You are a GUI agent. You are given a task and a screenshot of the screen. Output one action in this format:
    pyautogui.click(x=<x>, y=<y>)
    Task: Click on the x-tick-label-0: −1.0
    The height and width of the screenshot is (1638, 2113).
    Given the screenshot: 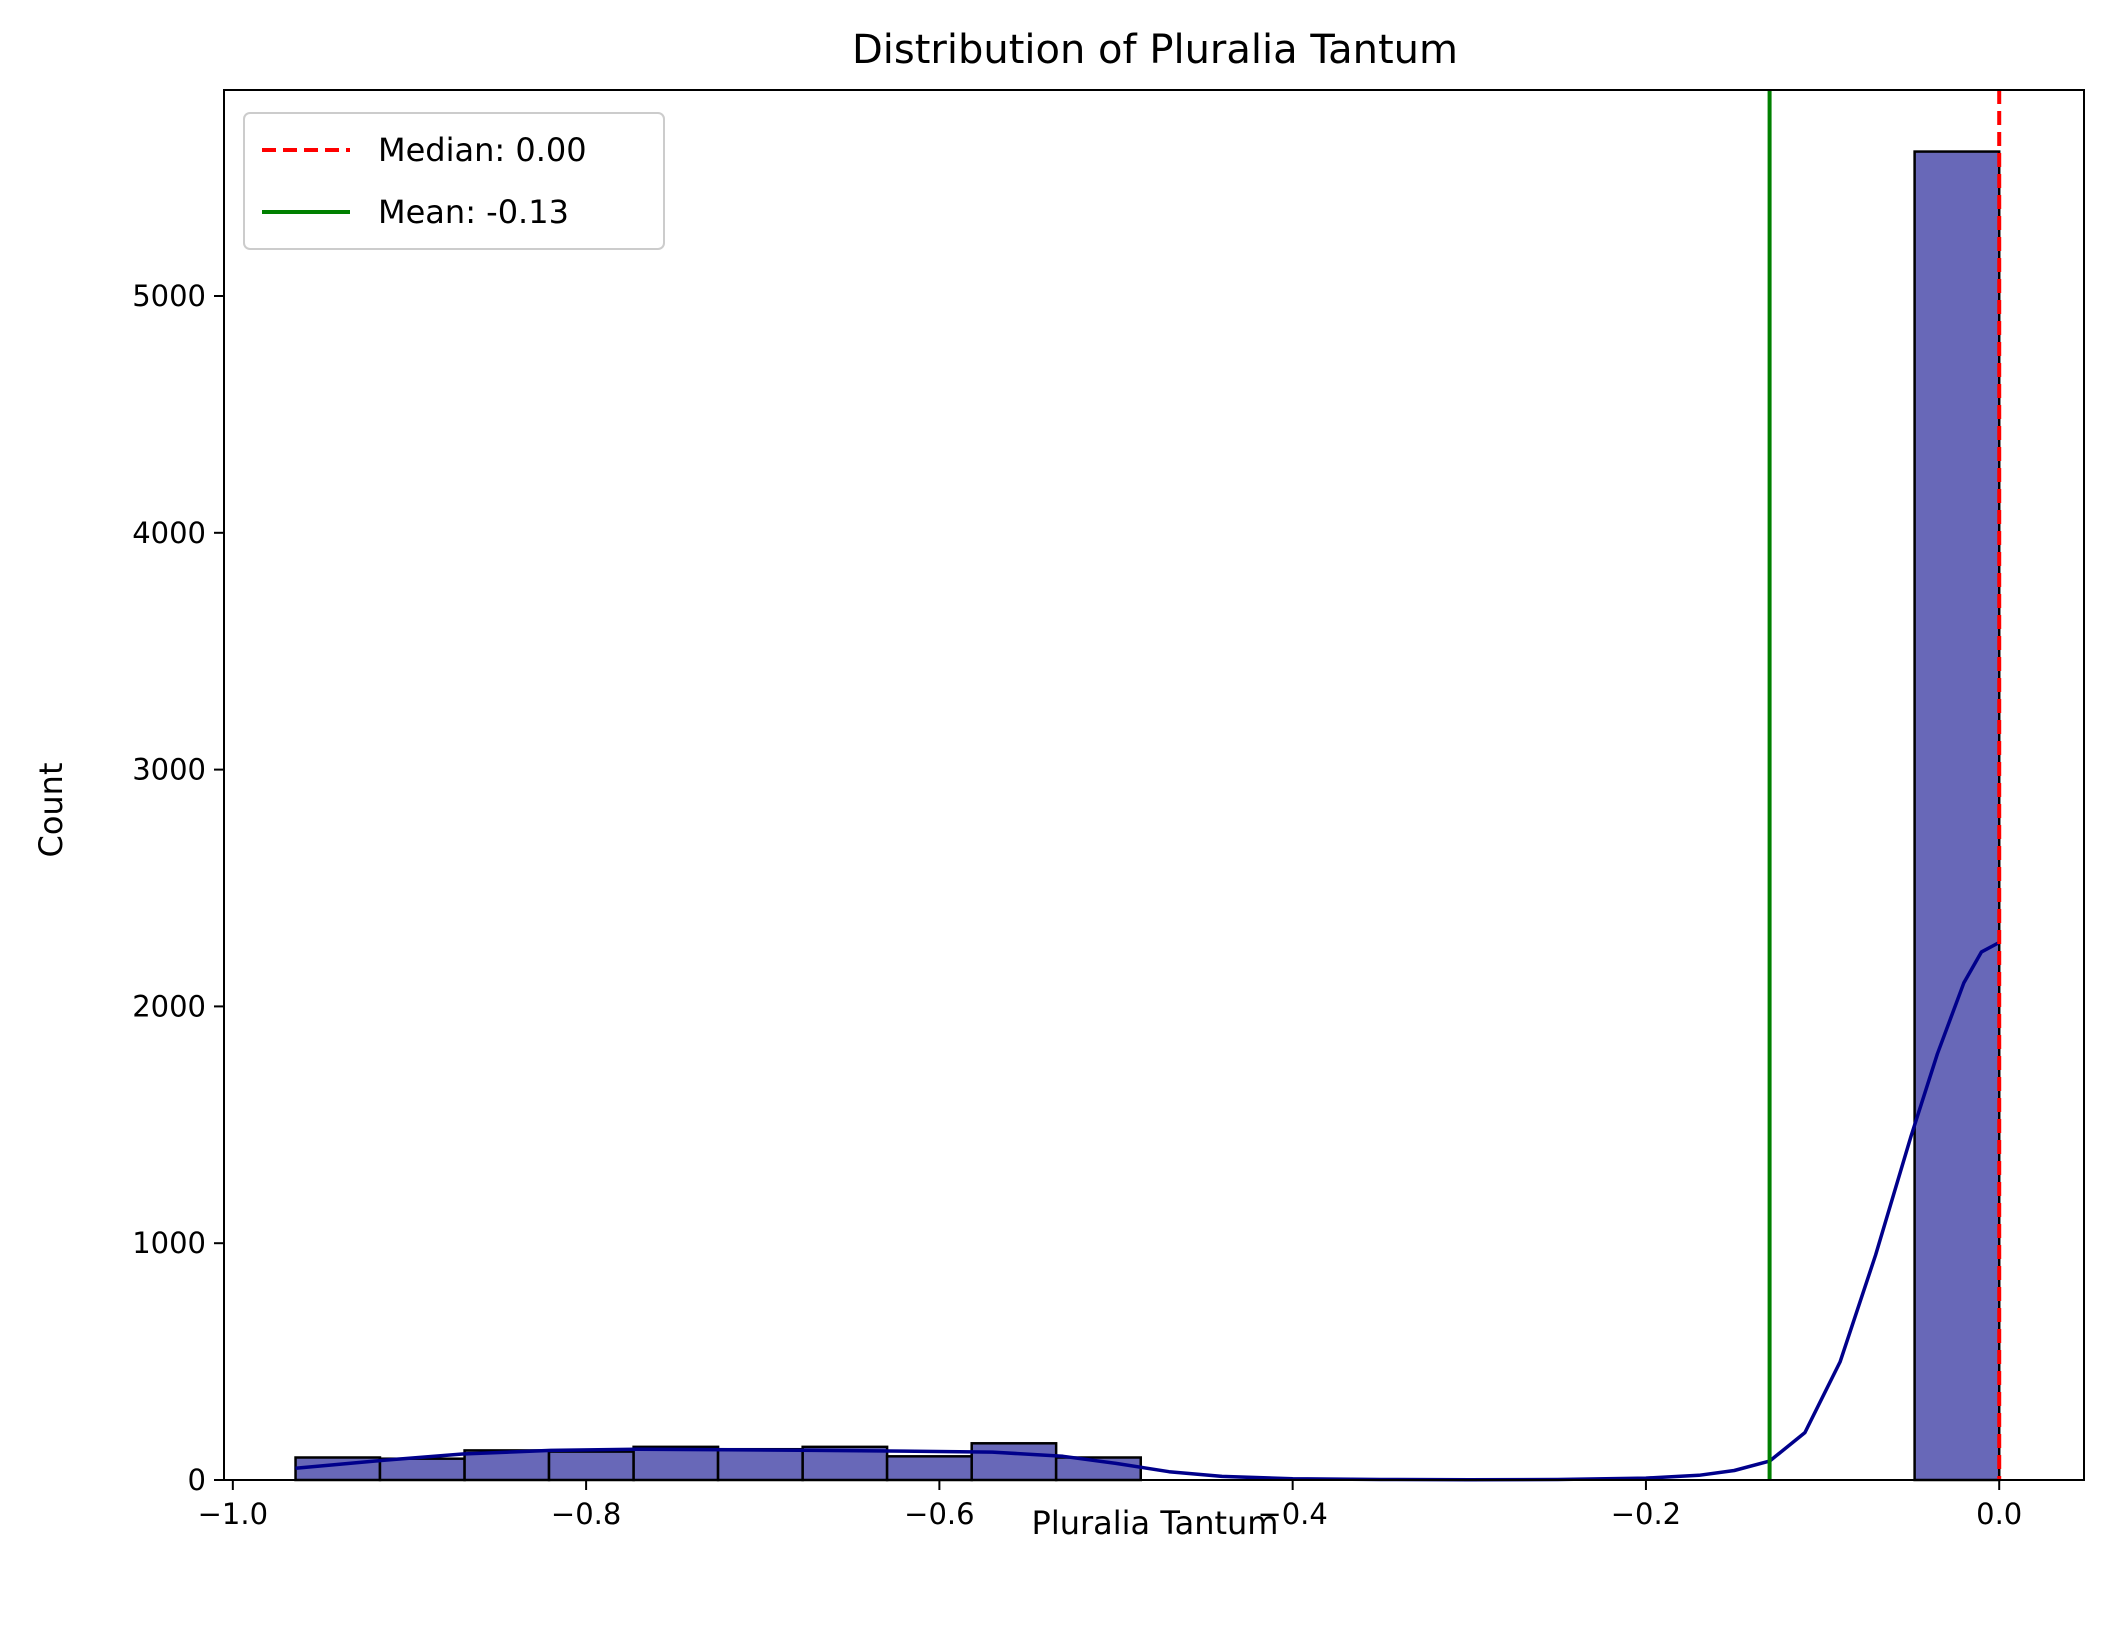 What is the action you would take?
    pyautogui.click(x=233, y=1514)
    